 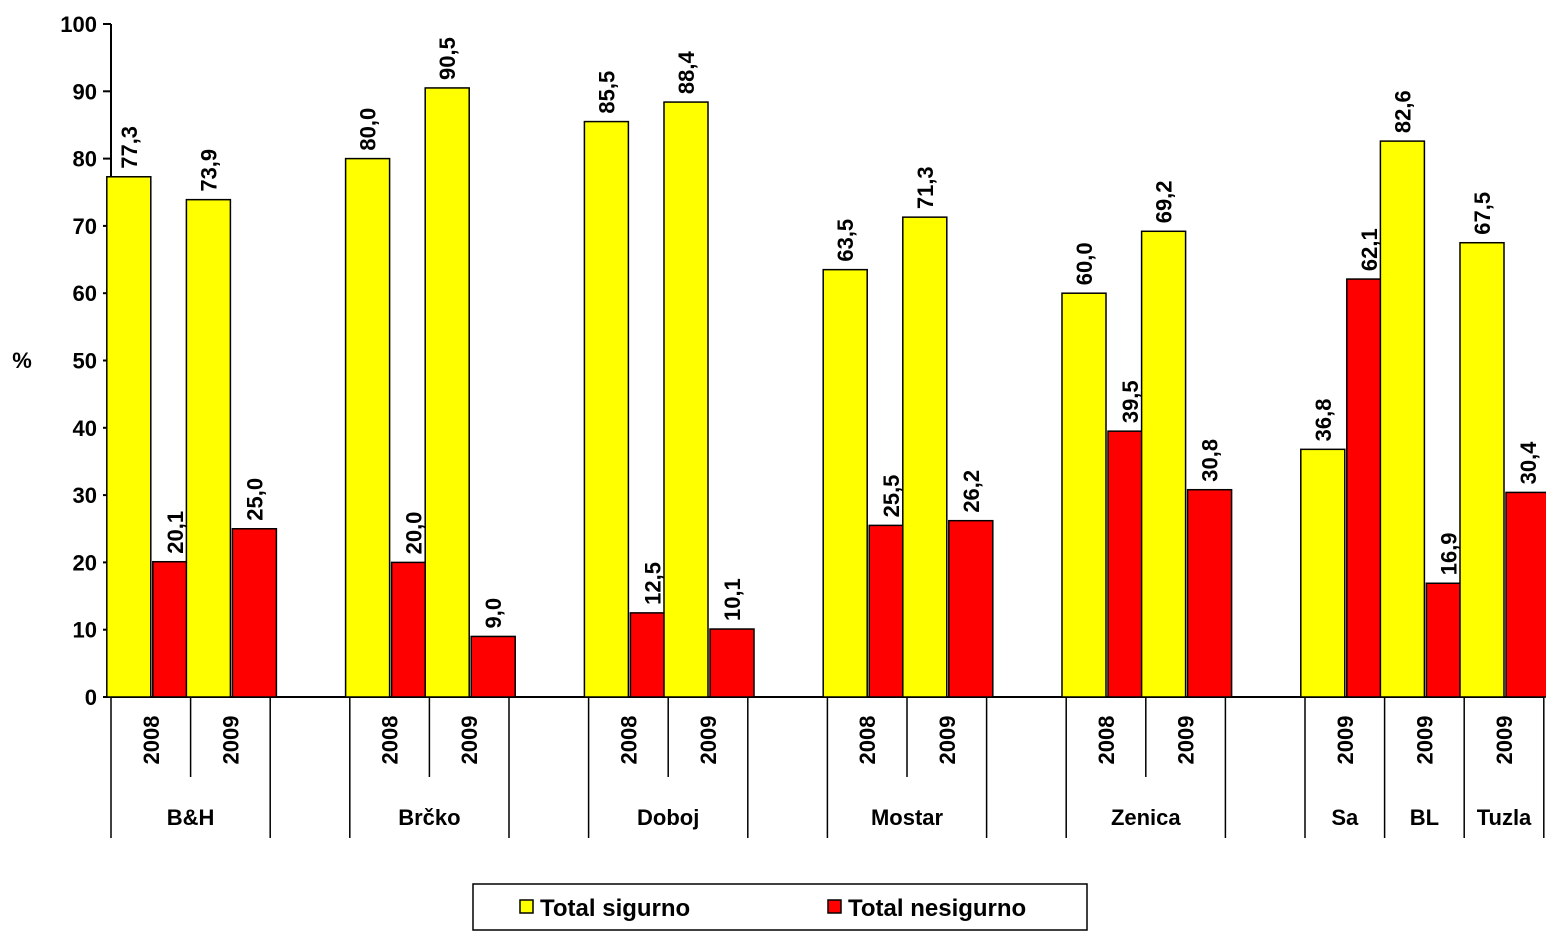 What do you see at coordinates (414, 533) in the screenshot?
I see `data-label-total-nesigurno: 20,0` at bounding box center [414, 533].